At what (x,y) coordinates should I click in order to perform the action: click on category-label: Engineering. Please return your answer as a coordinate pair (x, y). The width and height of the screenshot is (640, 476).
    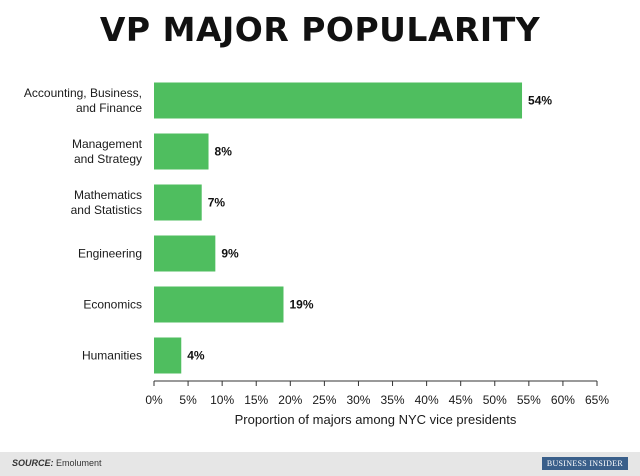
    Looking at the image, I should click on (110, 254).